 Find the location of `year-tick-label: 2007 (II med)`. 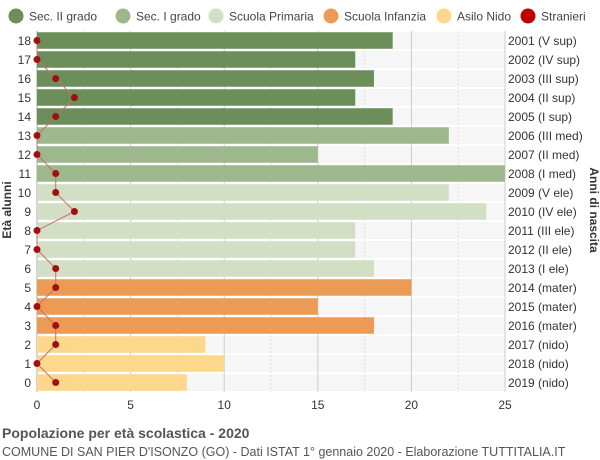

year-tick-label: 2007 (II med) is located at coordinates (543, 155).